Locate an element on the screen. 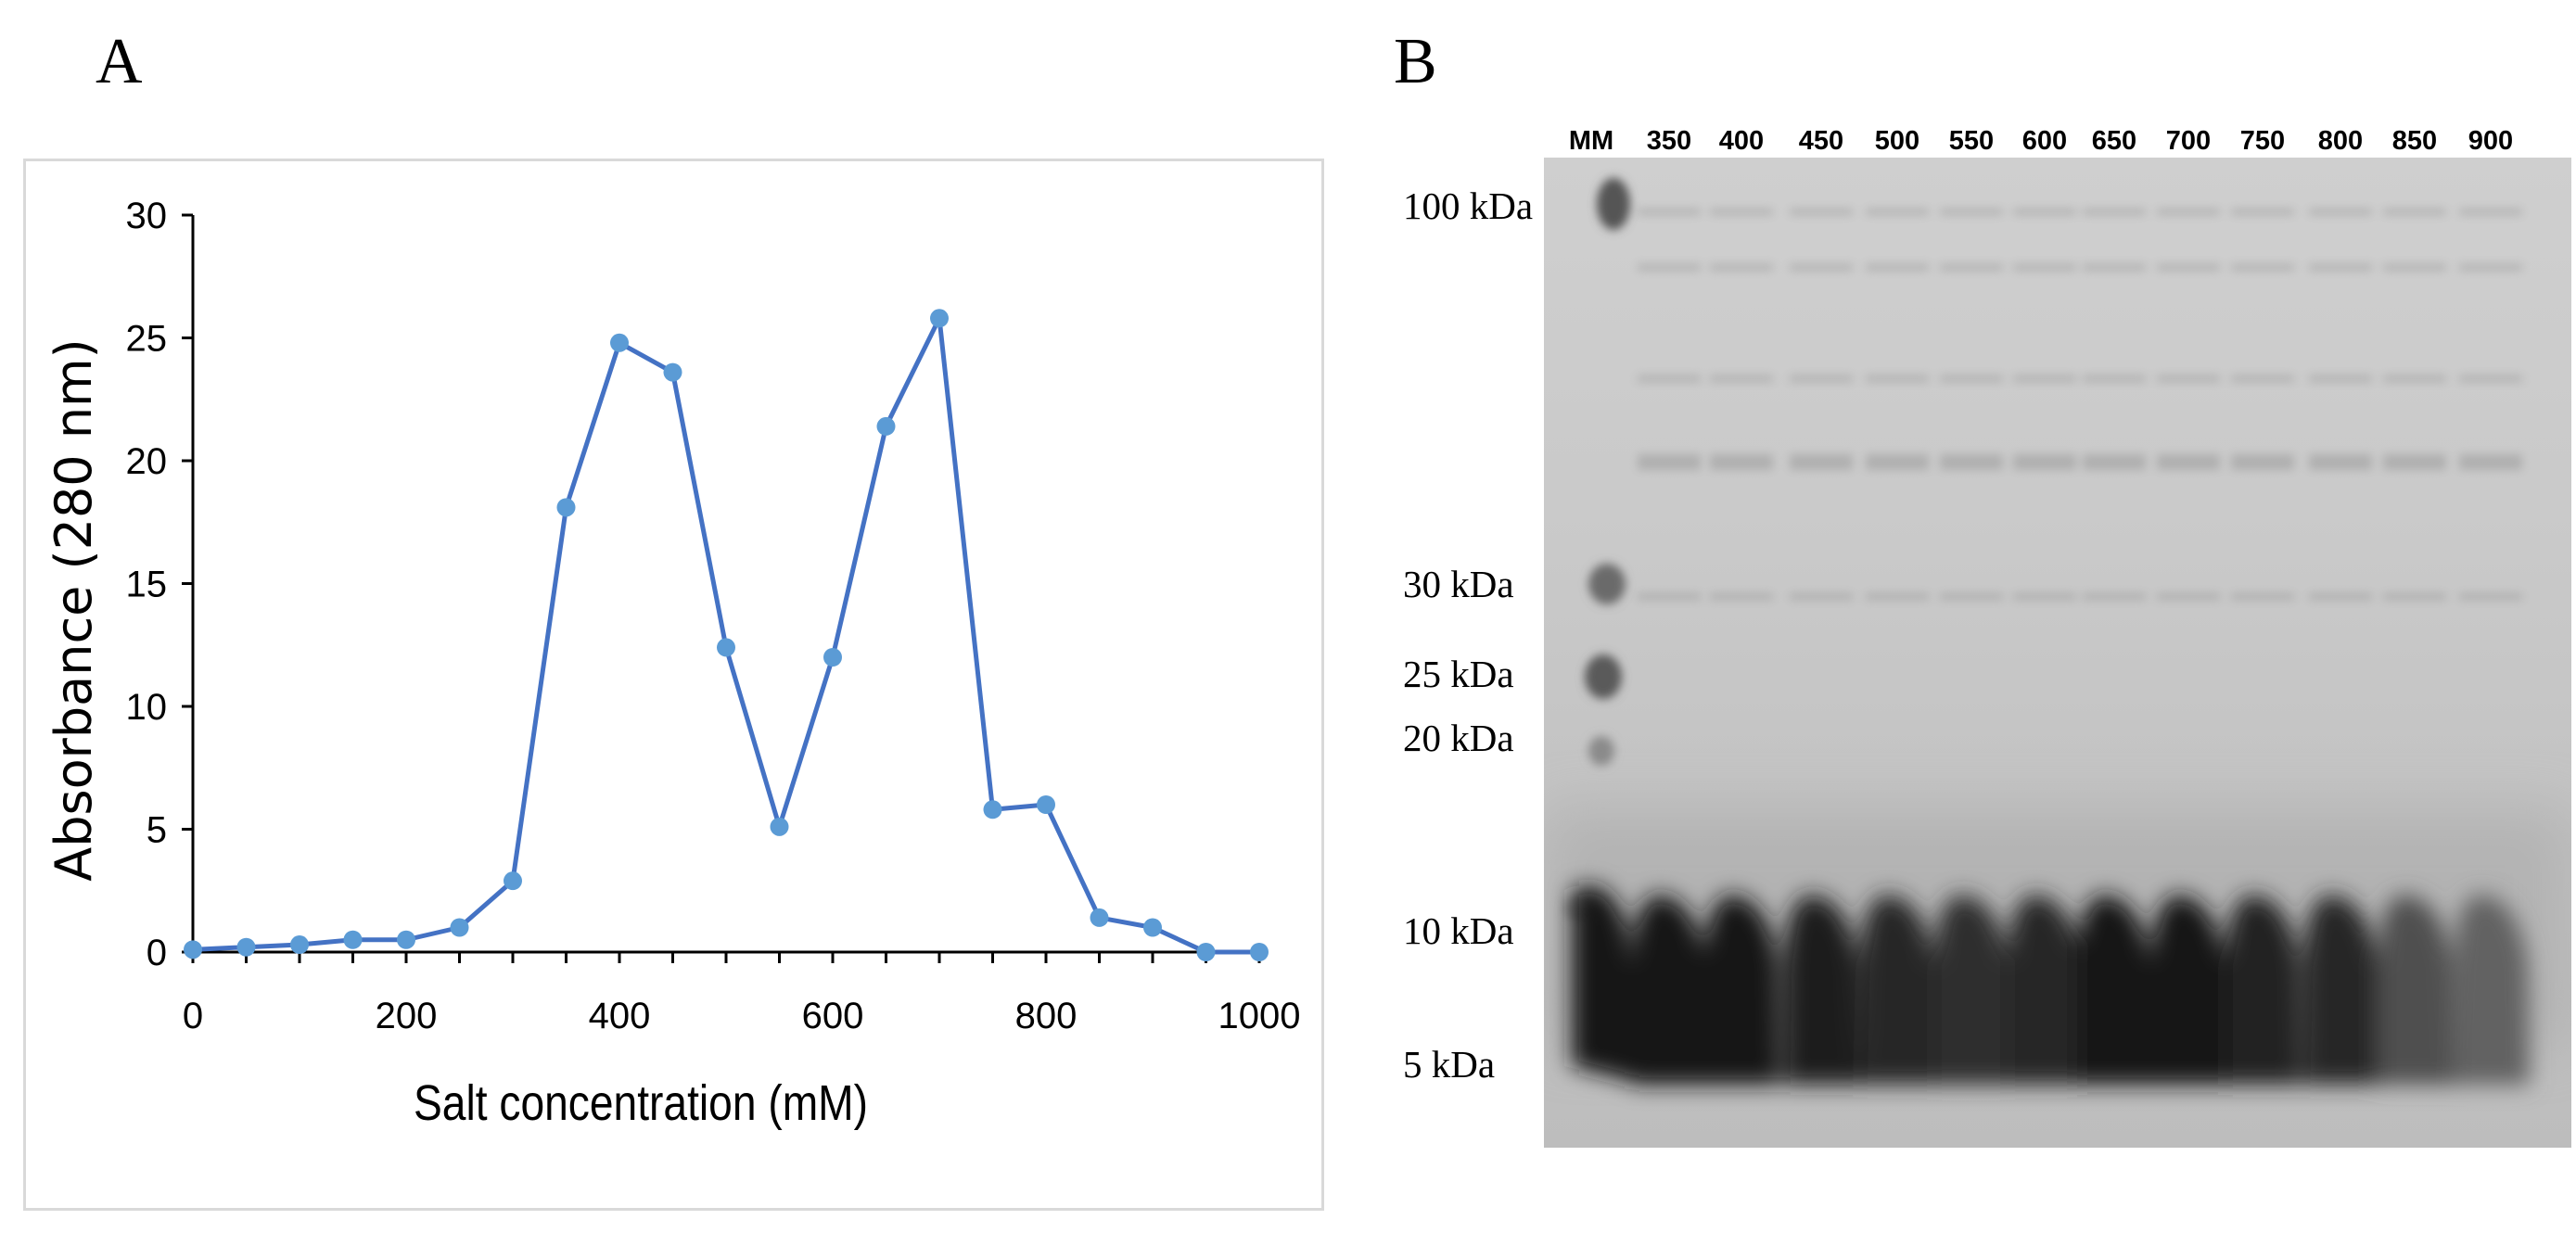 The image size is (2576, 1245). y-tick-label: 15 is located at coordinates (147, 585).